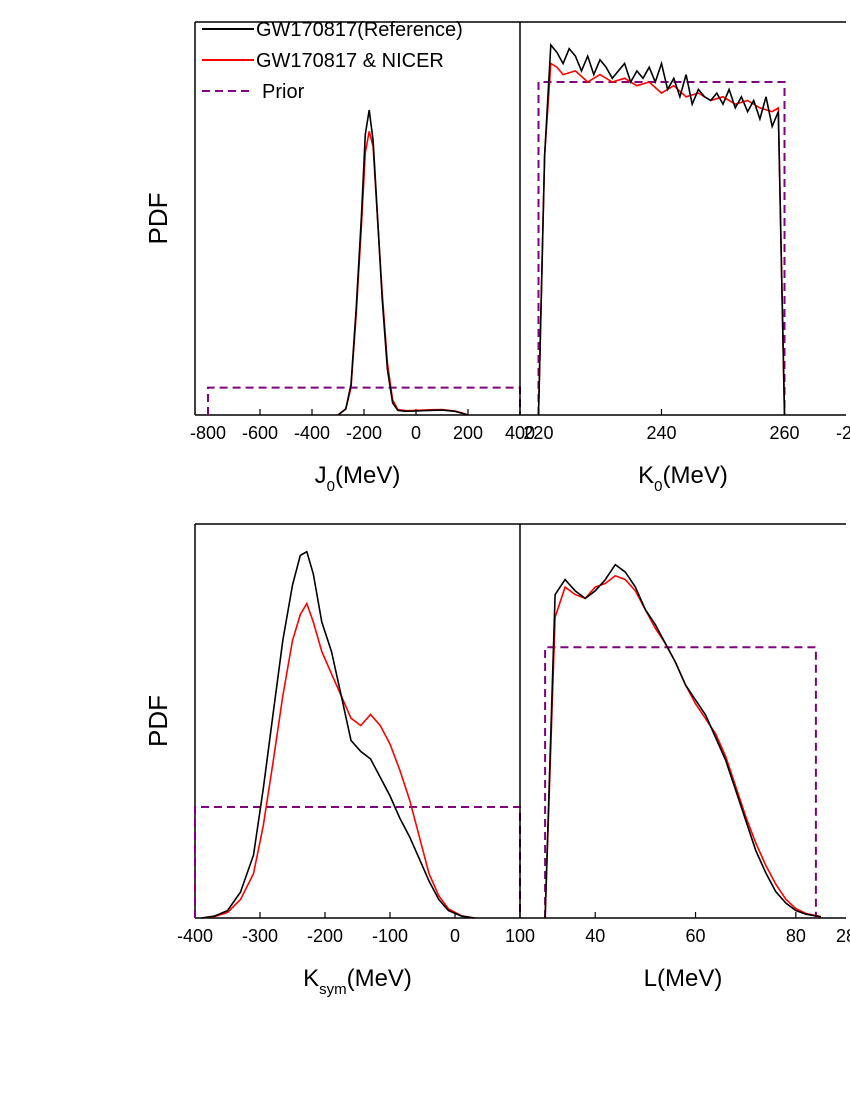  What do you see at coordinates (357, 981) in the screenshot?
I see `x-axis-label: Ksym(MeV)` at bounding box center [357, 981].